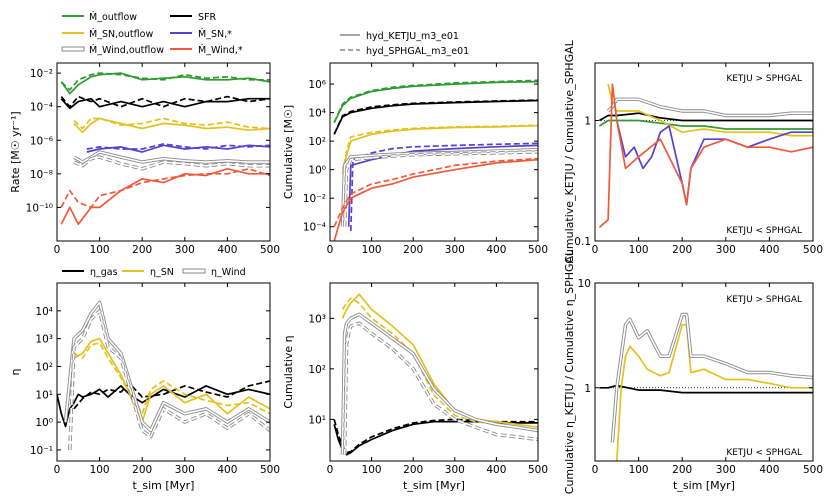 The image size is (830, 502). Describe the element at coordinates (706, 389) in the screenshot. I see `series-gas-line` at that location.